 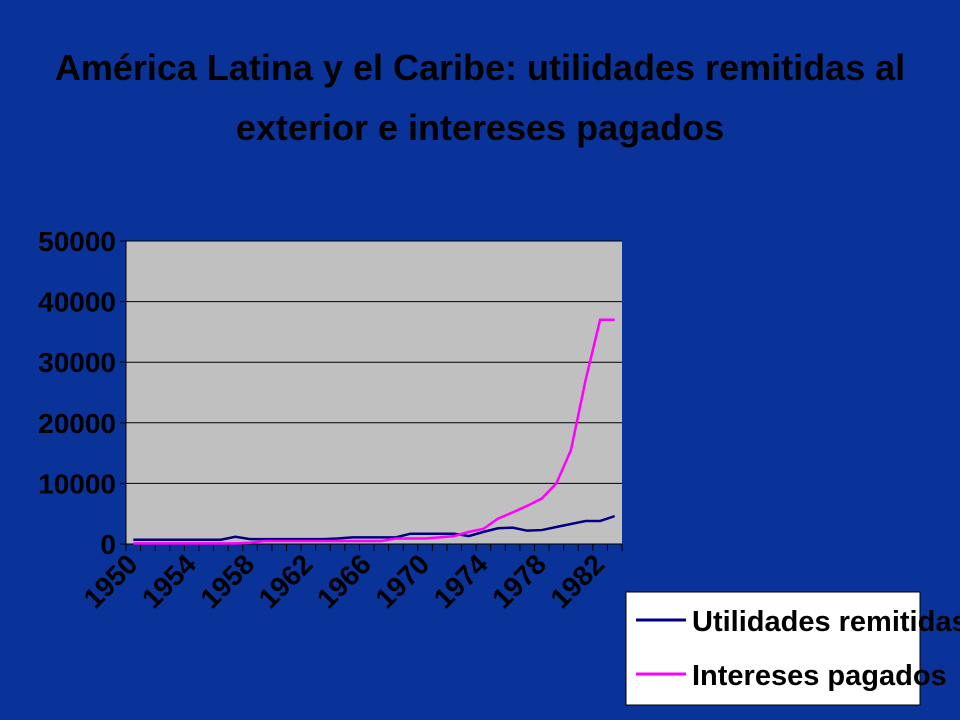 I want to click on y-tick-label: 30000, so click(x=77, y=362).